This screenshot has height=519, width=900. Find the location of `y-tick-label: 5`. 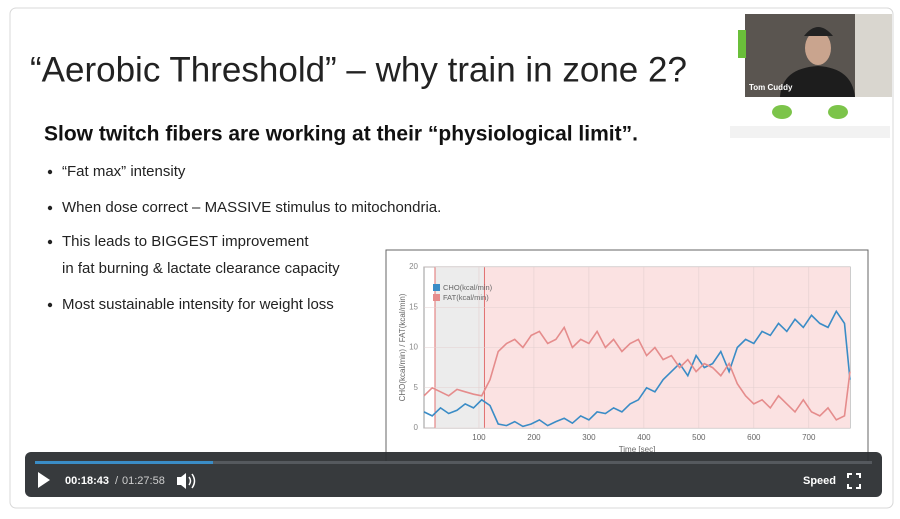

y-tick-label: 5 is located at coordinates (416, 387).